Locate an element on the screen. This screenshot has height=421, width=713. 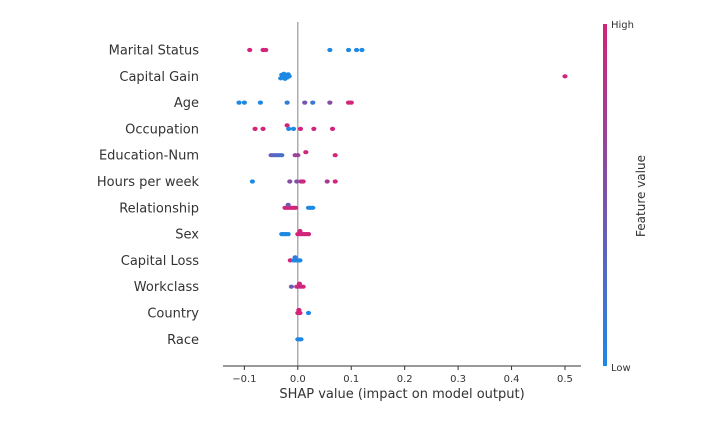
x-tick-label: 0.5 is located at coordinates (565, 379).